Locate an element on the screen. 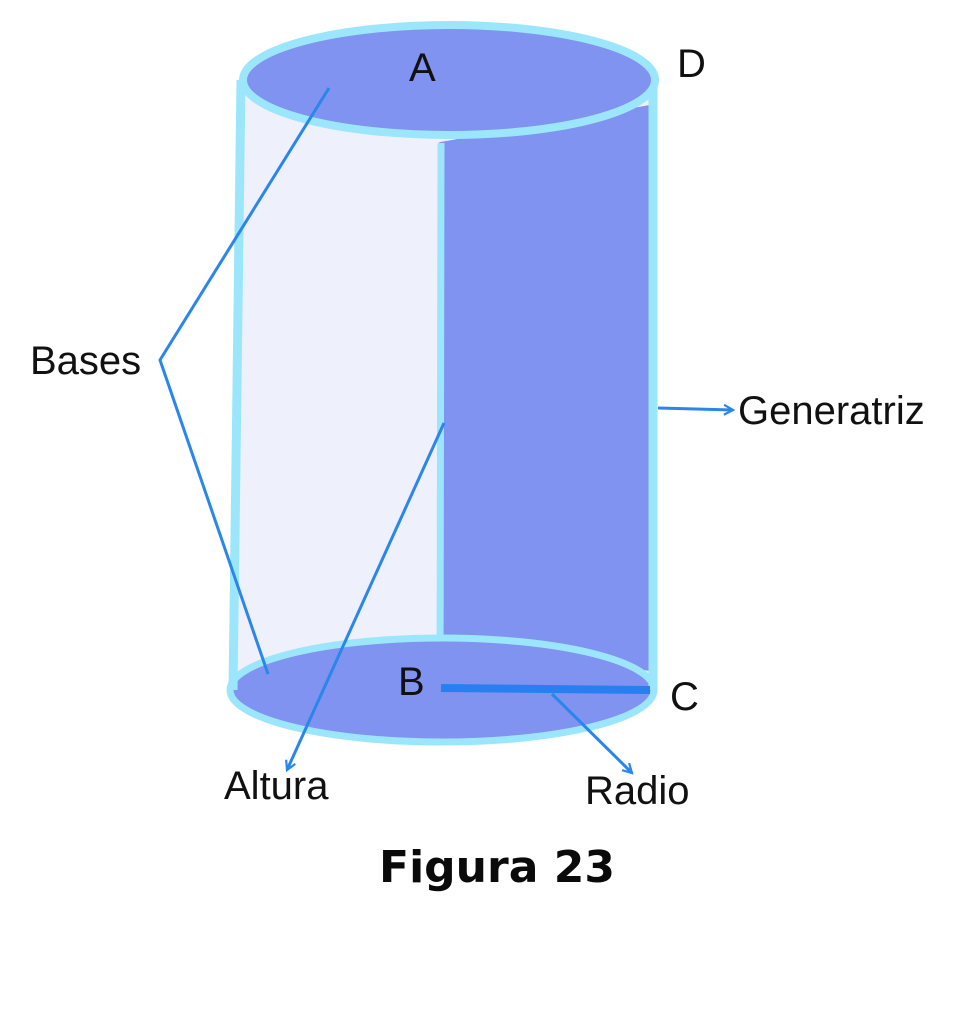 The width and height of the screenshot is (978, 1028). radio-label: Radio is located at coordinates (637, 791).